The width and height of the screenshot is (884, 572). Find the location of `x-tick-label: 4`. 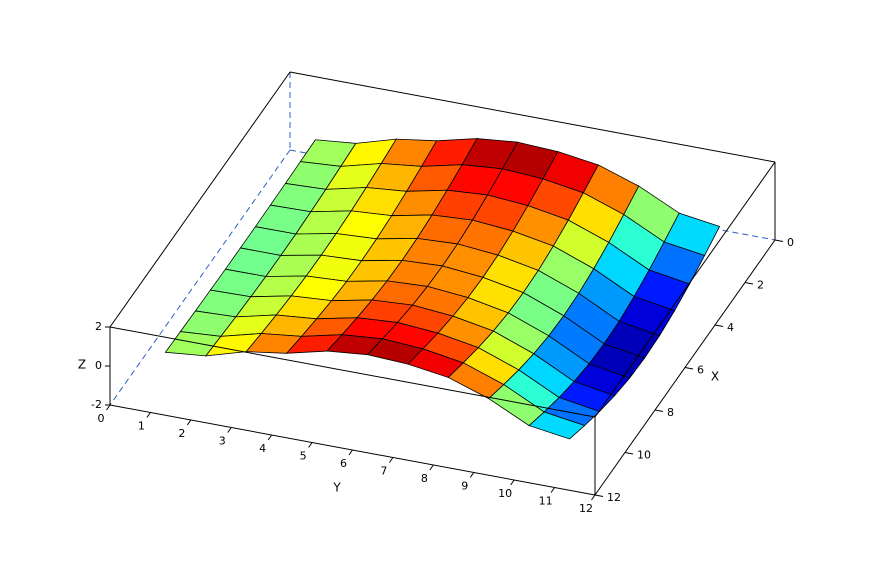

x-tick-label: 4 is located at coordinates (730, 327).